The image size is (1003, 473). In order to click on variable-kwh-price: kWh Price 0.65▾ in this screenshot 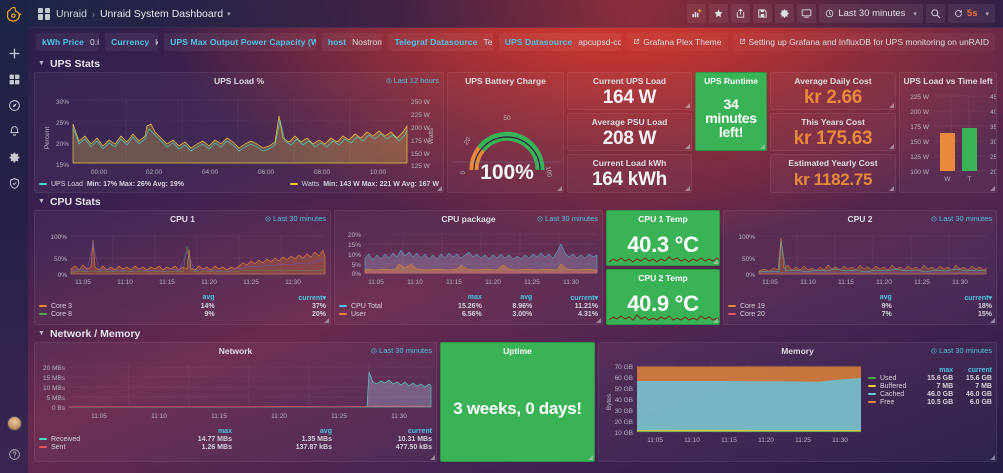, I will do `click(68, 41)`.